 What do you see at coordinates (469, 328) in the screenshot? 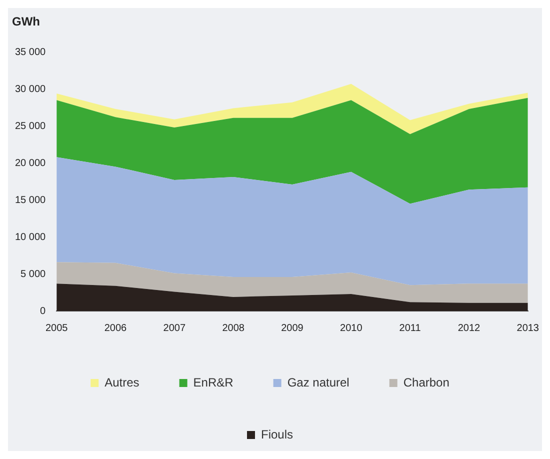
I see `x-tick-label: 2012` at bounding box center [469, 328].